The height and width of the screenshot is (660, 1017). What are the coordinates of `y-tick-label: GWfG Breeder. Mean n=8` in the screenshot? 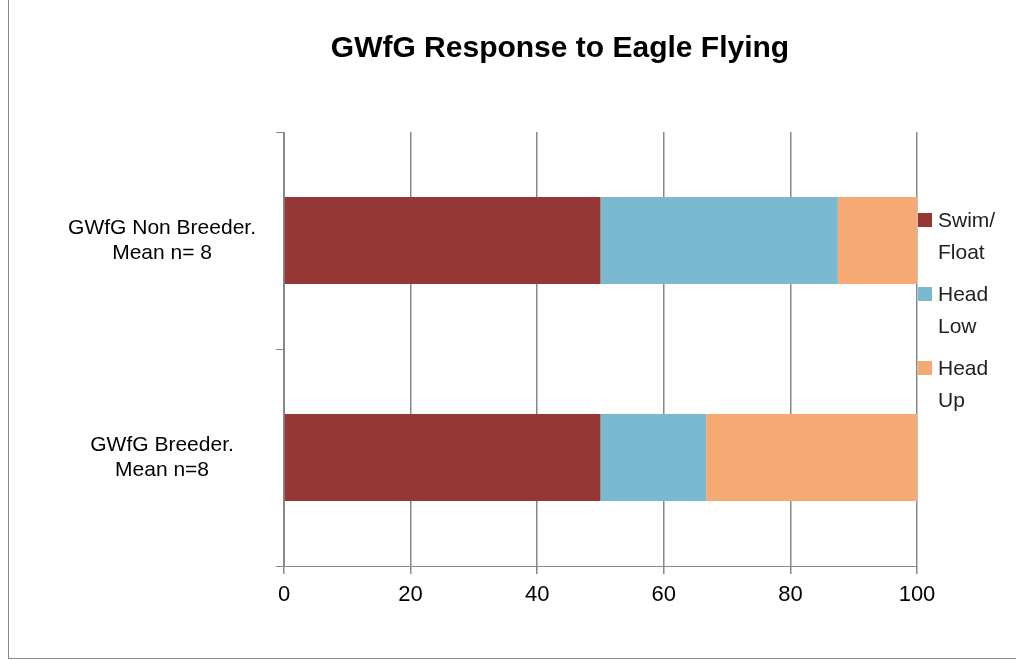 It's located at (162, 455).